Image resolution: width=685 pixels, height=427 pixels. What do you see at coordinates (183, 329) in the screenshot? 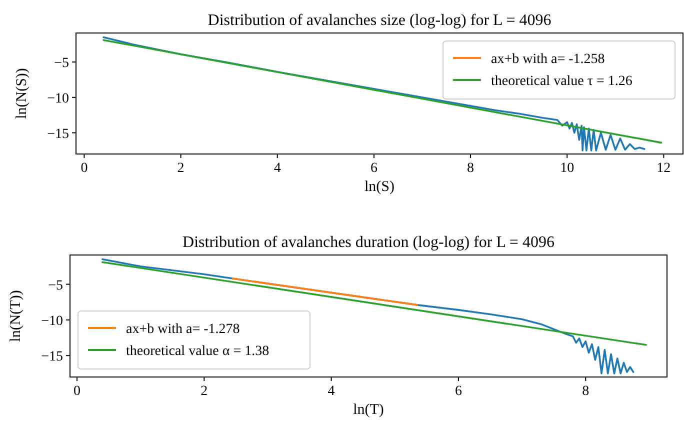
I see `legend-label: ax+b with a= -1.278` at bounding box center [183, 329].